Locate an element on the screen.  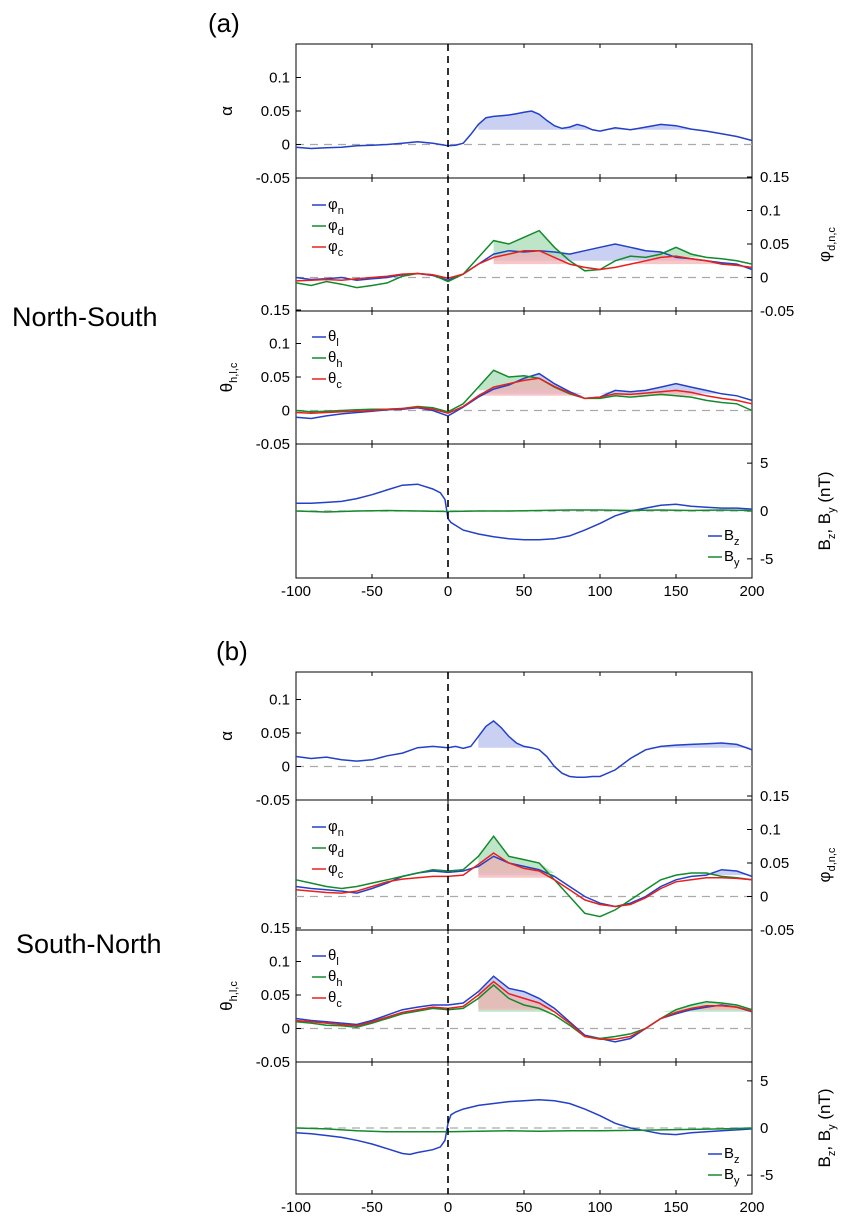
series-line-θl is located at coordinates (524, 1009).